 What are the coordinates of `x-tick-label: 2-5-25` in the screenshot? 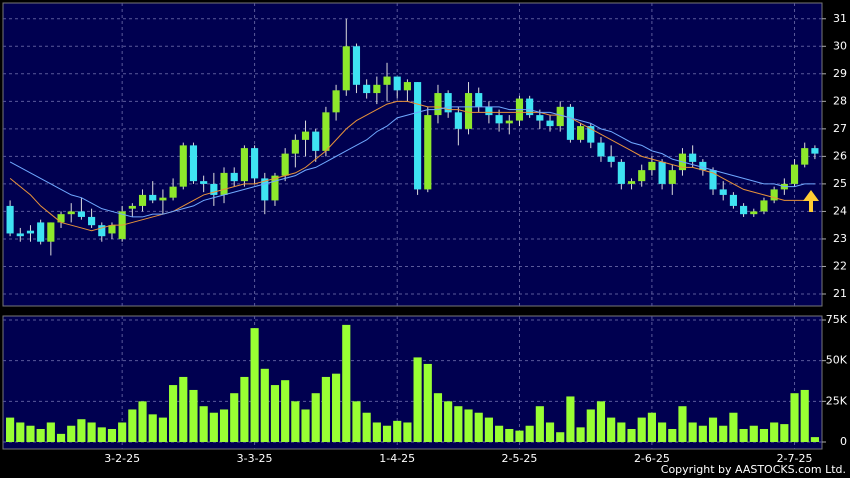 It's located at (520, 458).